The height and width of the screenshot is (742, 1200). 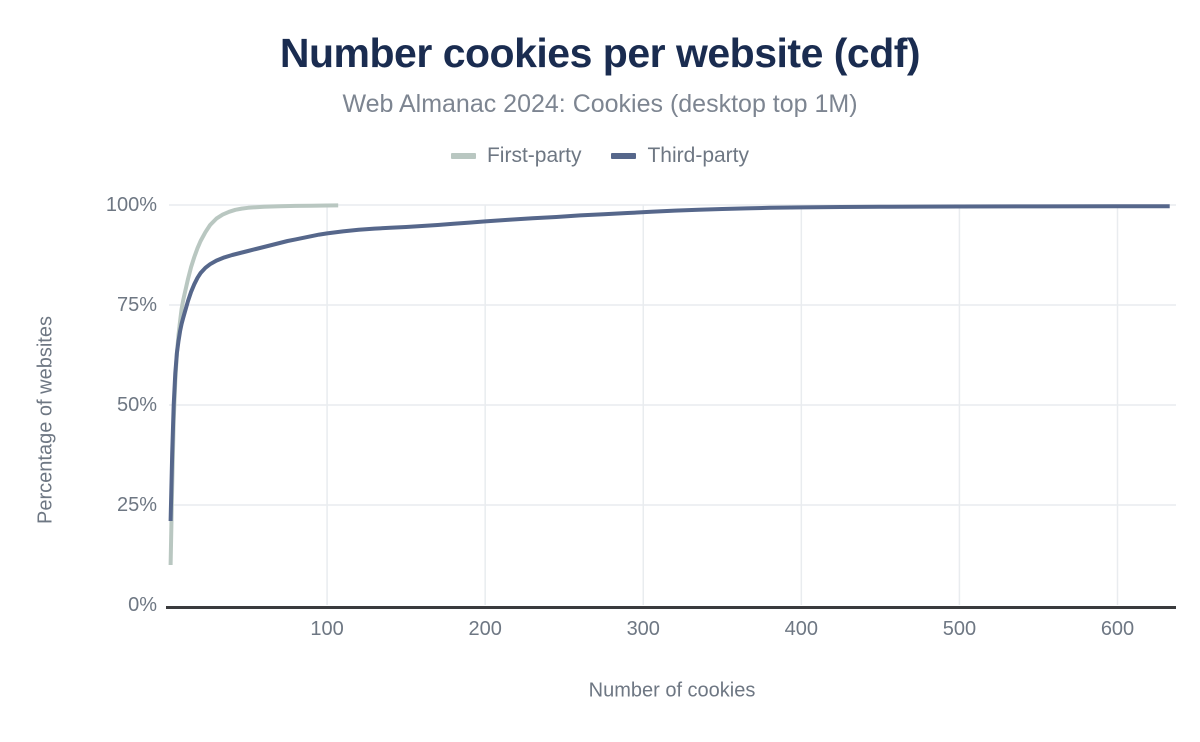 I want to click on legend-label-third-party: Third-party, so click(x=698, y=155).